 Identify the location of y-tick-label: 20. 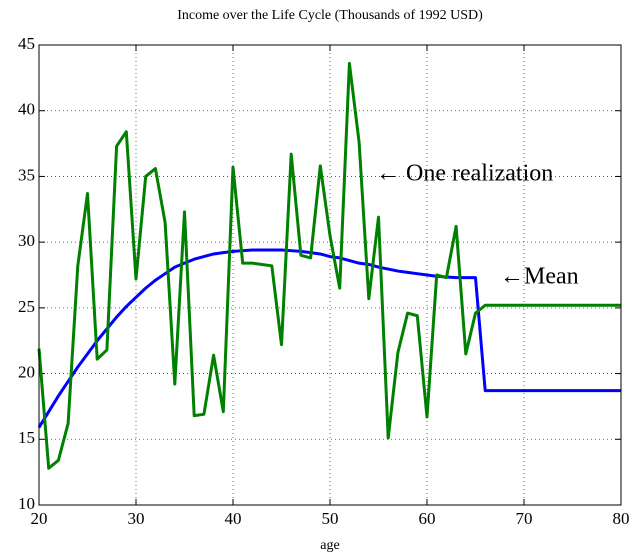
(26, 371).